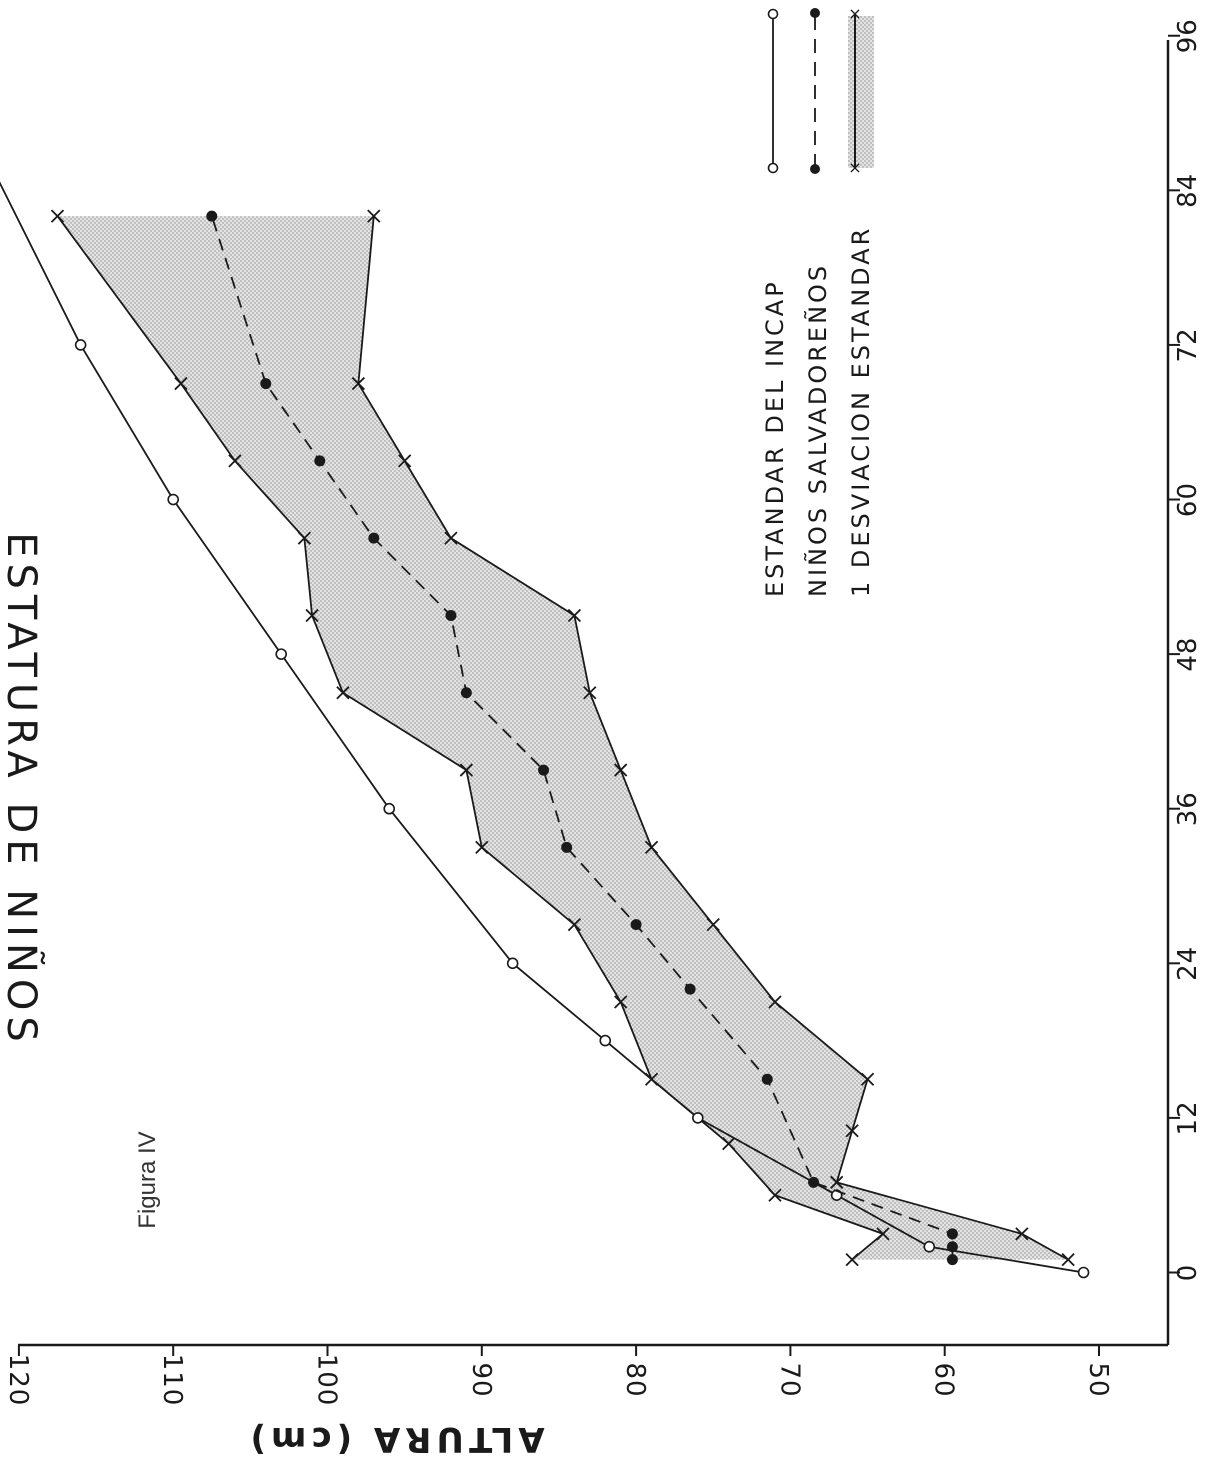 This screenshot has width=1221, height=1469. What do you see at coordinates (1188, 654) in the screenshot?
I see `x-tick-label: 48` at bounding box center [1188, 654].